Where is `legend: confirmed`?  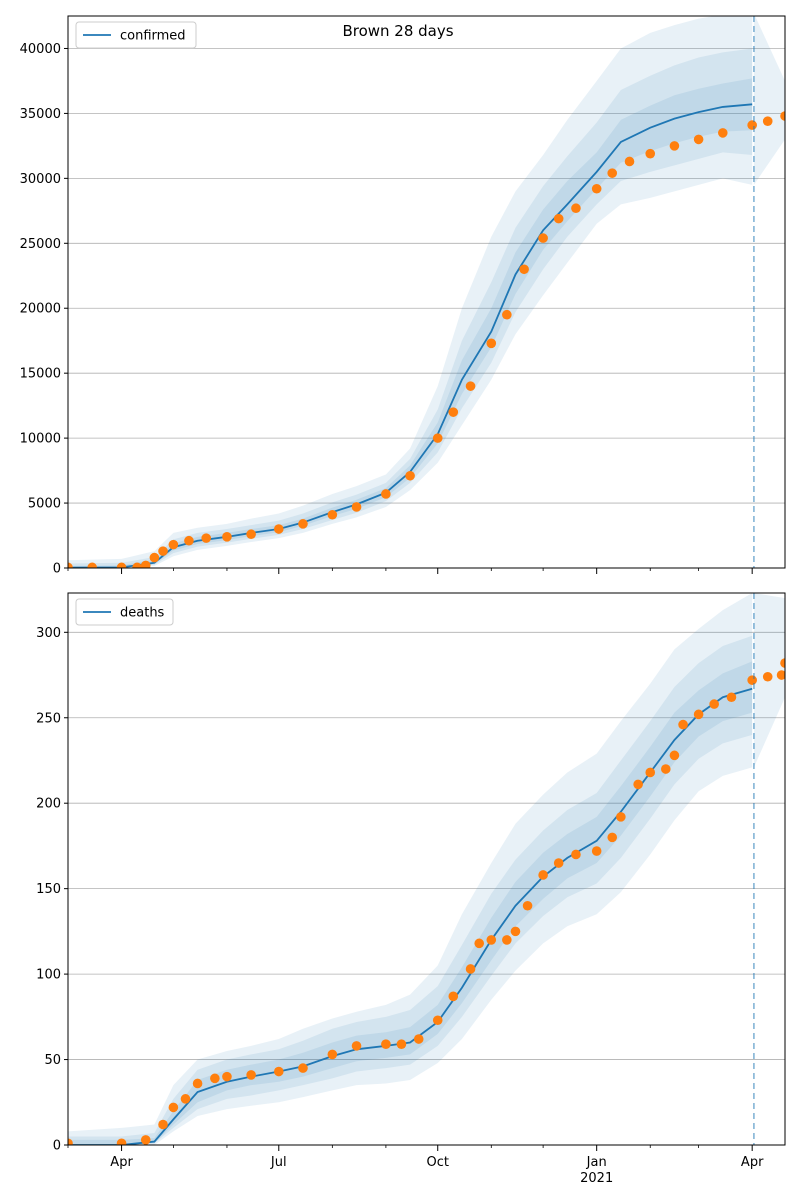
legend: confirmed is located at coordinates (136, 35).